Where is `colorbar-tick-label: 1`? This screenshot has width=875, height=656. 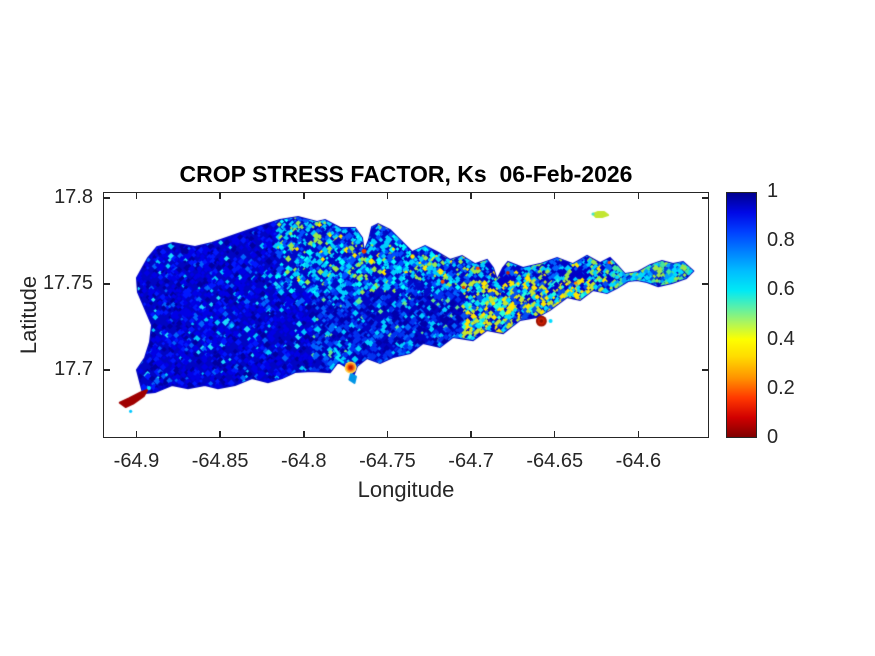 colorbar-tick-label: 1 is located at coordinates (773, 191).